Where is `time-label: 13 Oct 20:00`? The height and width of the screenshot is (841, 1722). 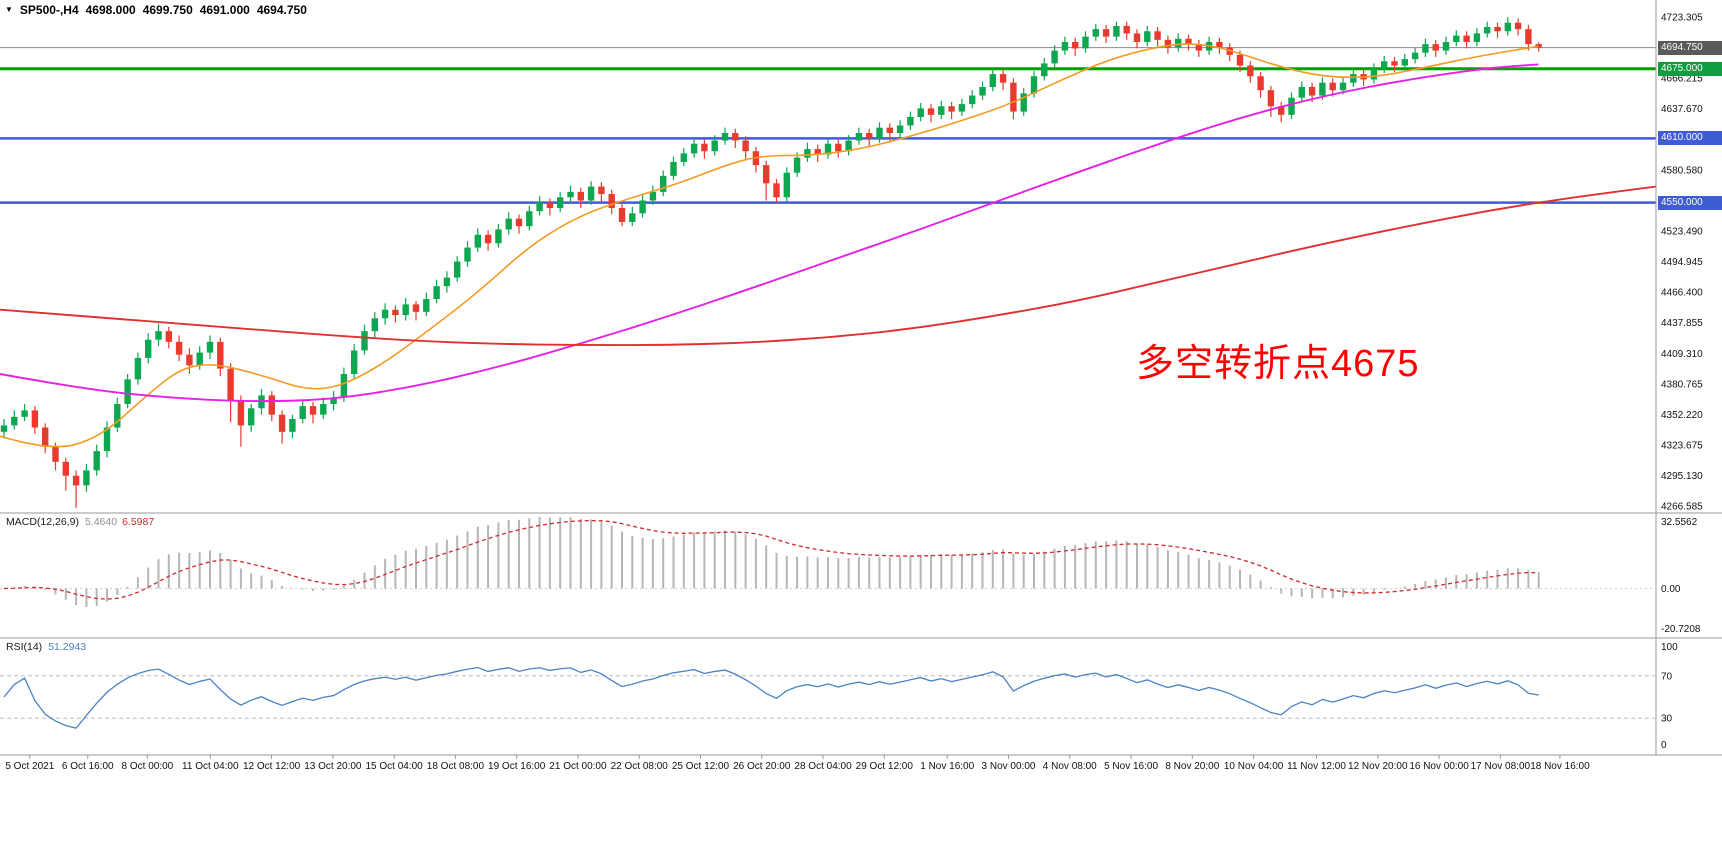
time-label: 13 Oct 20:00 is located at coordinates (333, 766).